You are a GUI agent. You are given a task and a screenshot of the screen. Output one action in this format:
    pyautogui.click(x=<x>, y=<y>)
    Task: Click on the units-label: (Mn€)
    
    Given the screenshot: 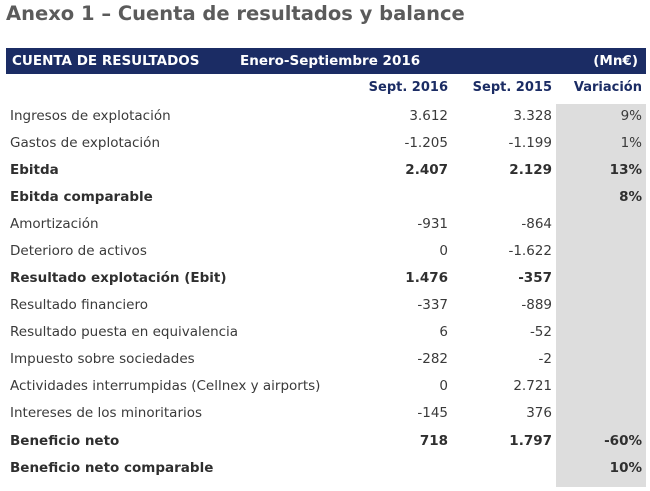 What is the action you would take?
    pyautogui.click(x=615, y=61)
    